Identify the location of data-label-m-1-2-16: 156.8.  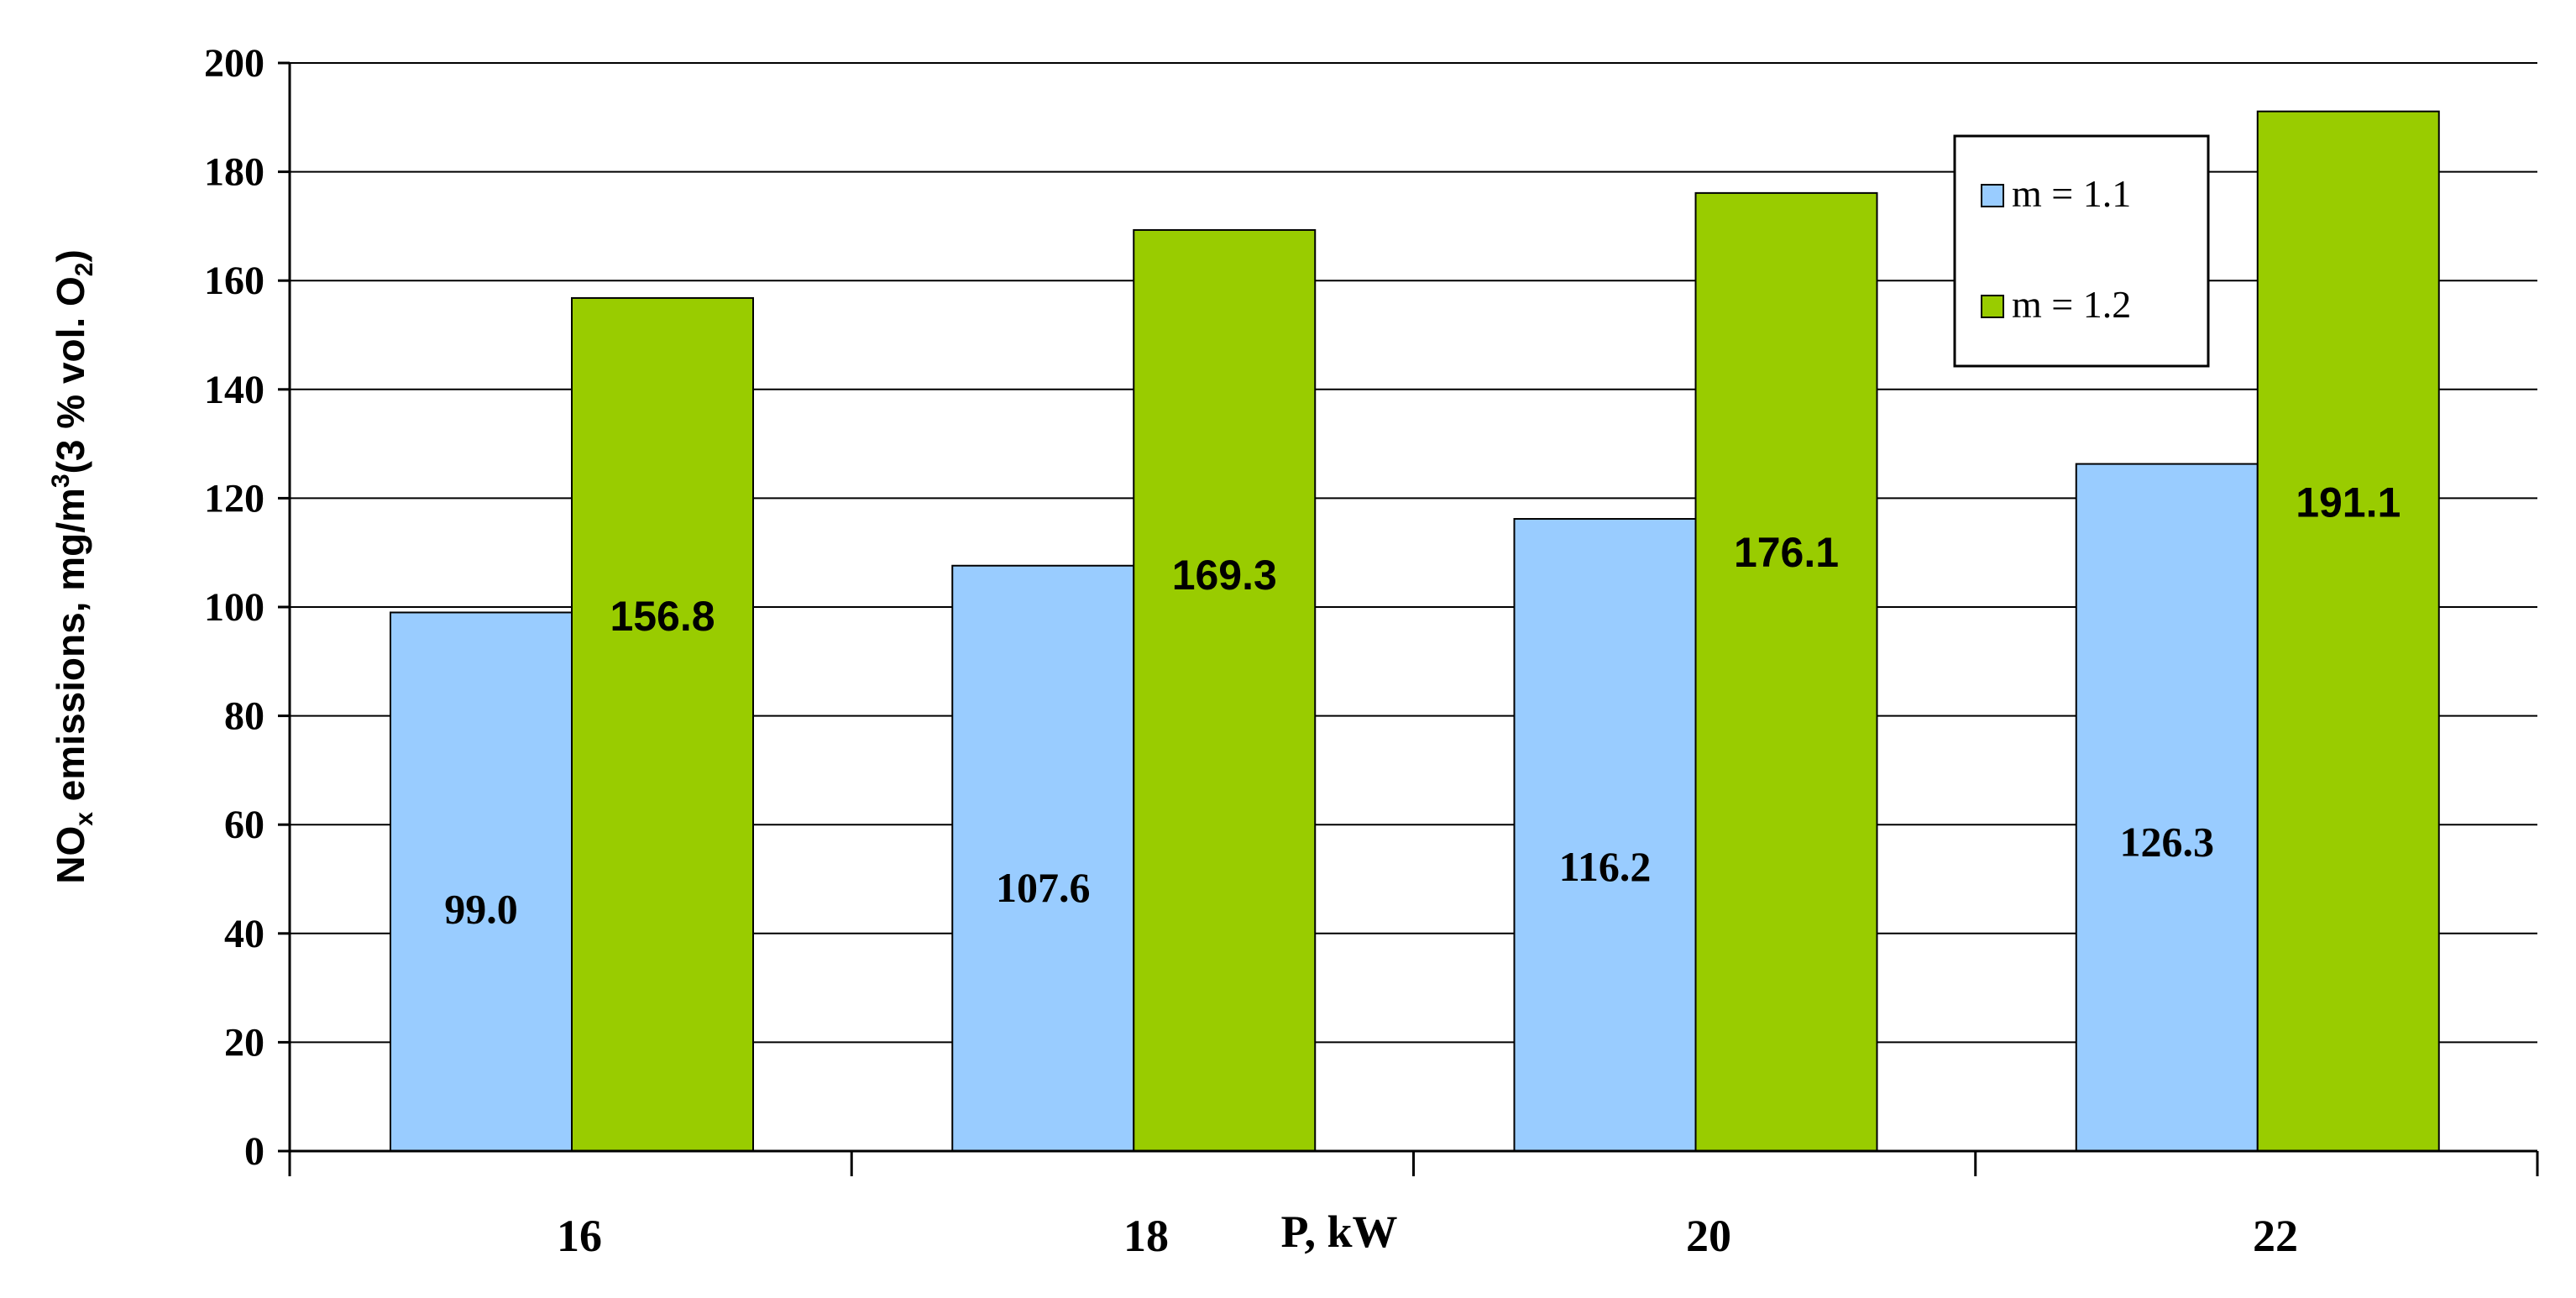
(663, 616).